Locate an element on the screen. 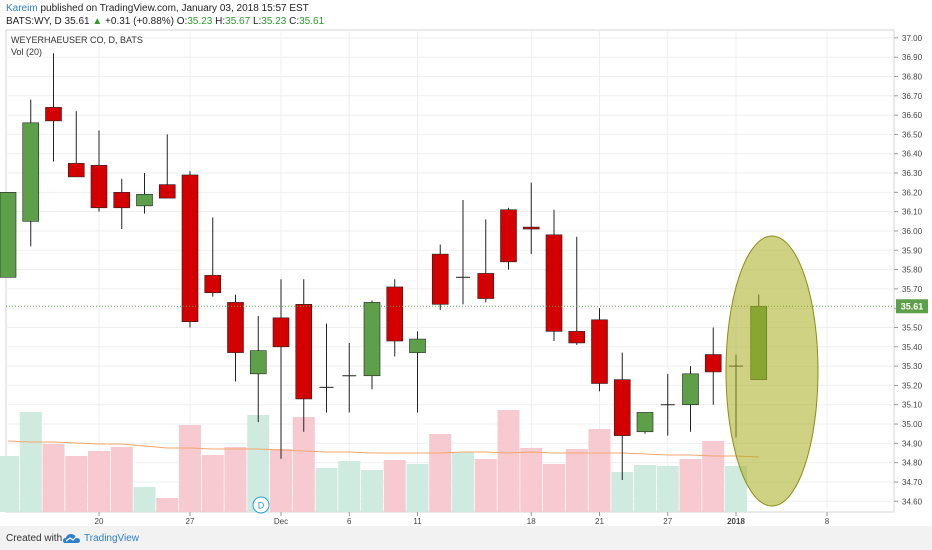 Image resolution: width=932 pixels, height=550 pixels. up-arrow-icon: ▲ is located at coordinates (97, 21).